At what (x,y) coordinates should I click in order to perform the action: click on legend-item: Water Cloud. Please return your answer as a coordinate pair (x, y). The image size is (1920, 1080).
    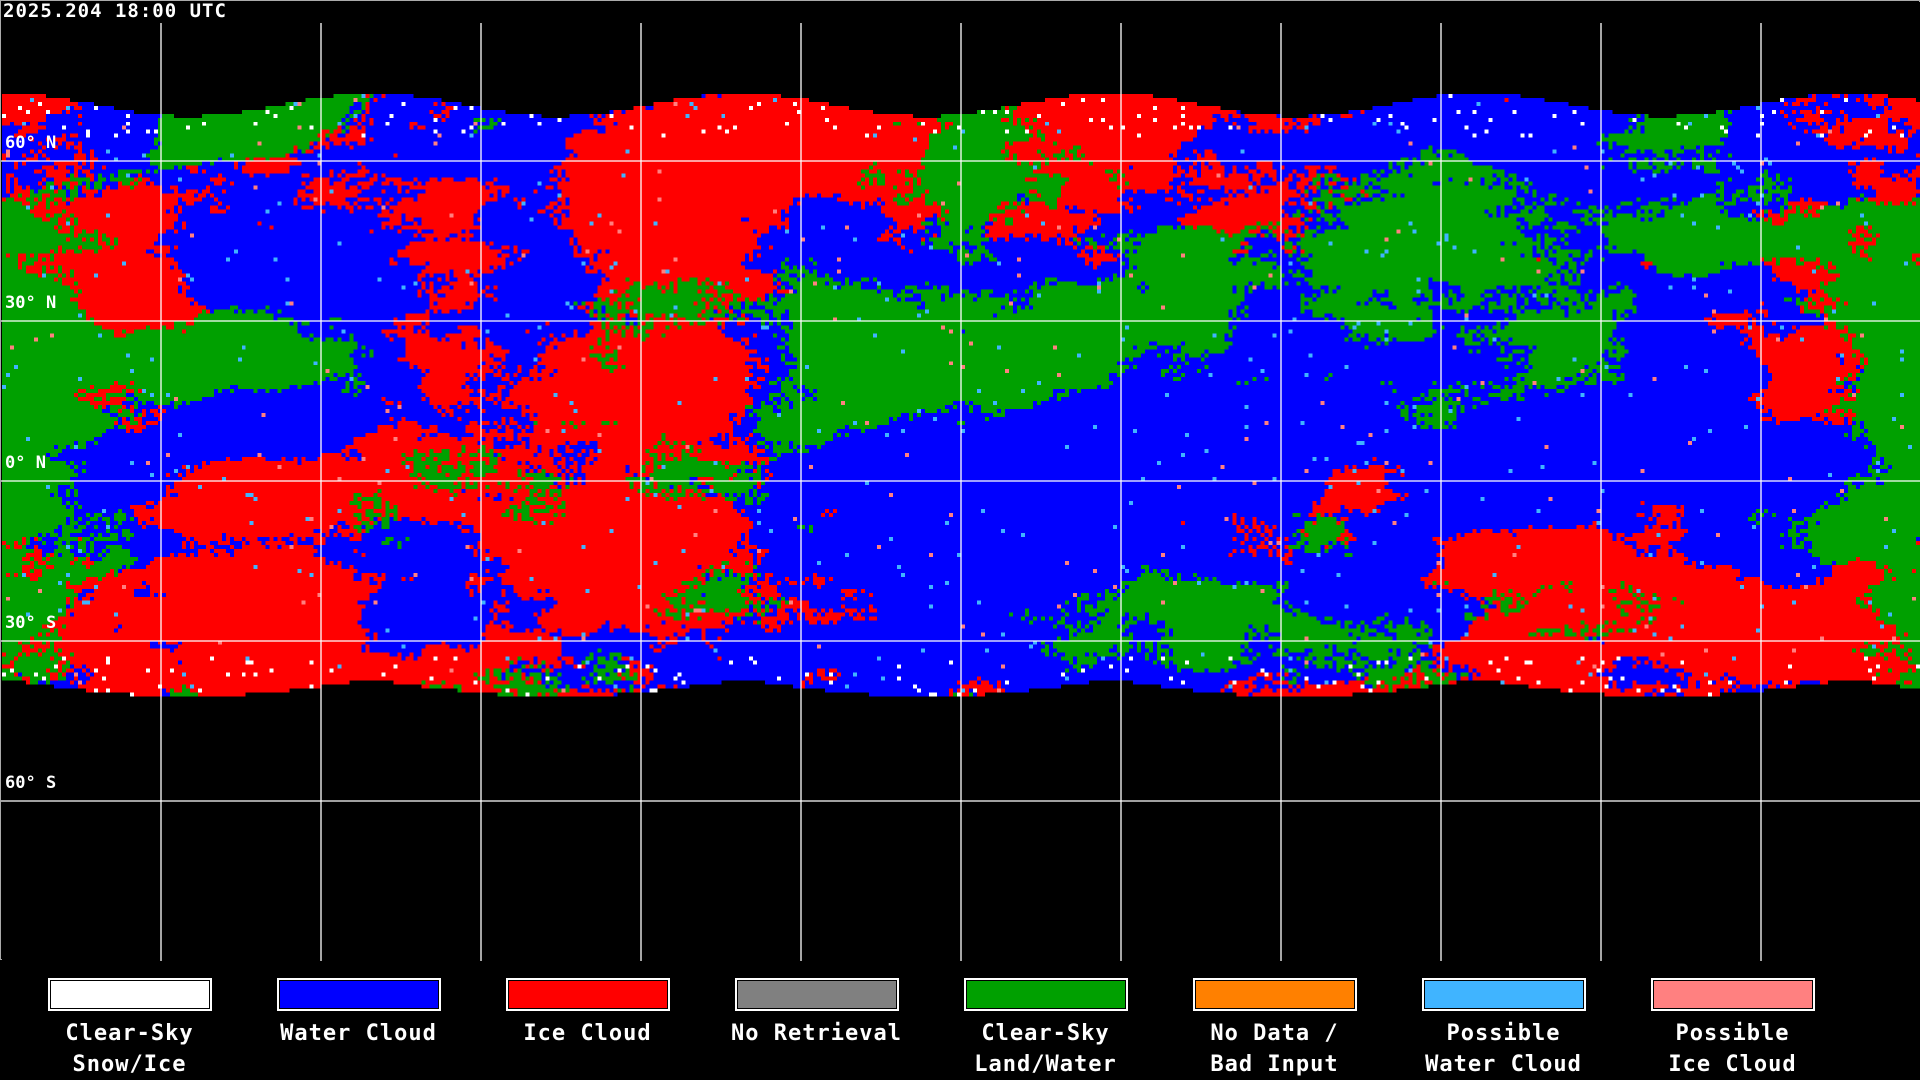
    Looking at the image, I should click on (358, 1013).